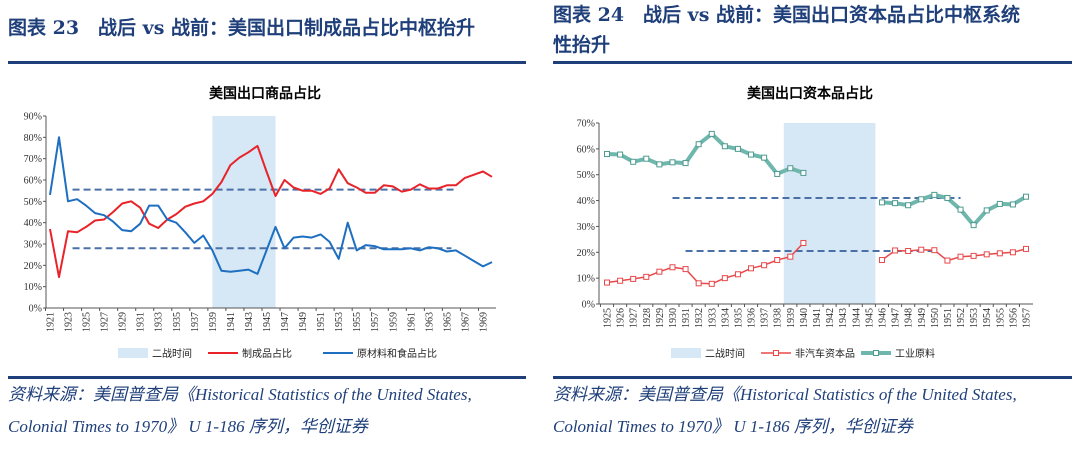  What do you see at coordinates (909, 318) in the screenshot?
I see `x-tick-label: 1948` at bounding box center [909, 318].